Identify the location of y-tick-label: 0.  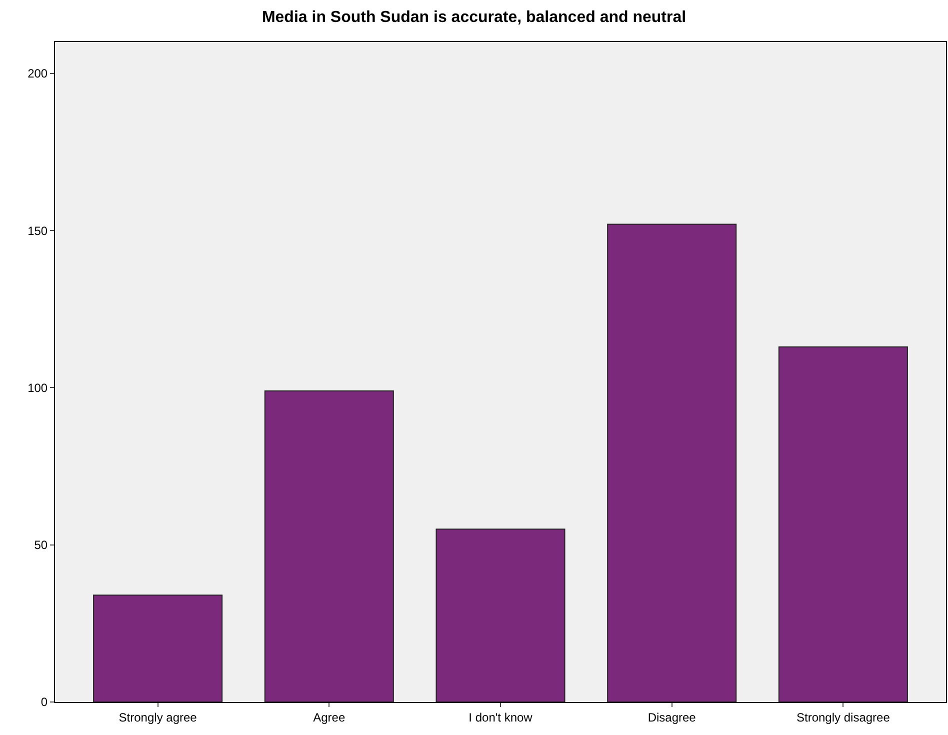
(44, 702).